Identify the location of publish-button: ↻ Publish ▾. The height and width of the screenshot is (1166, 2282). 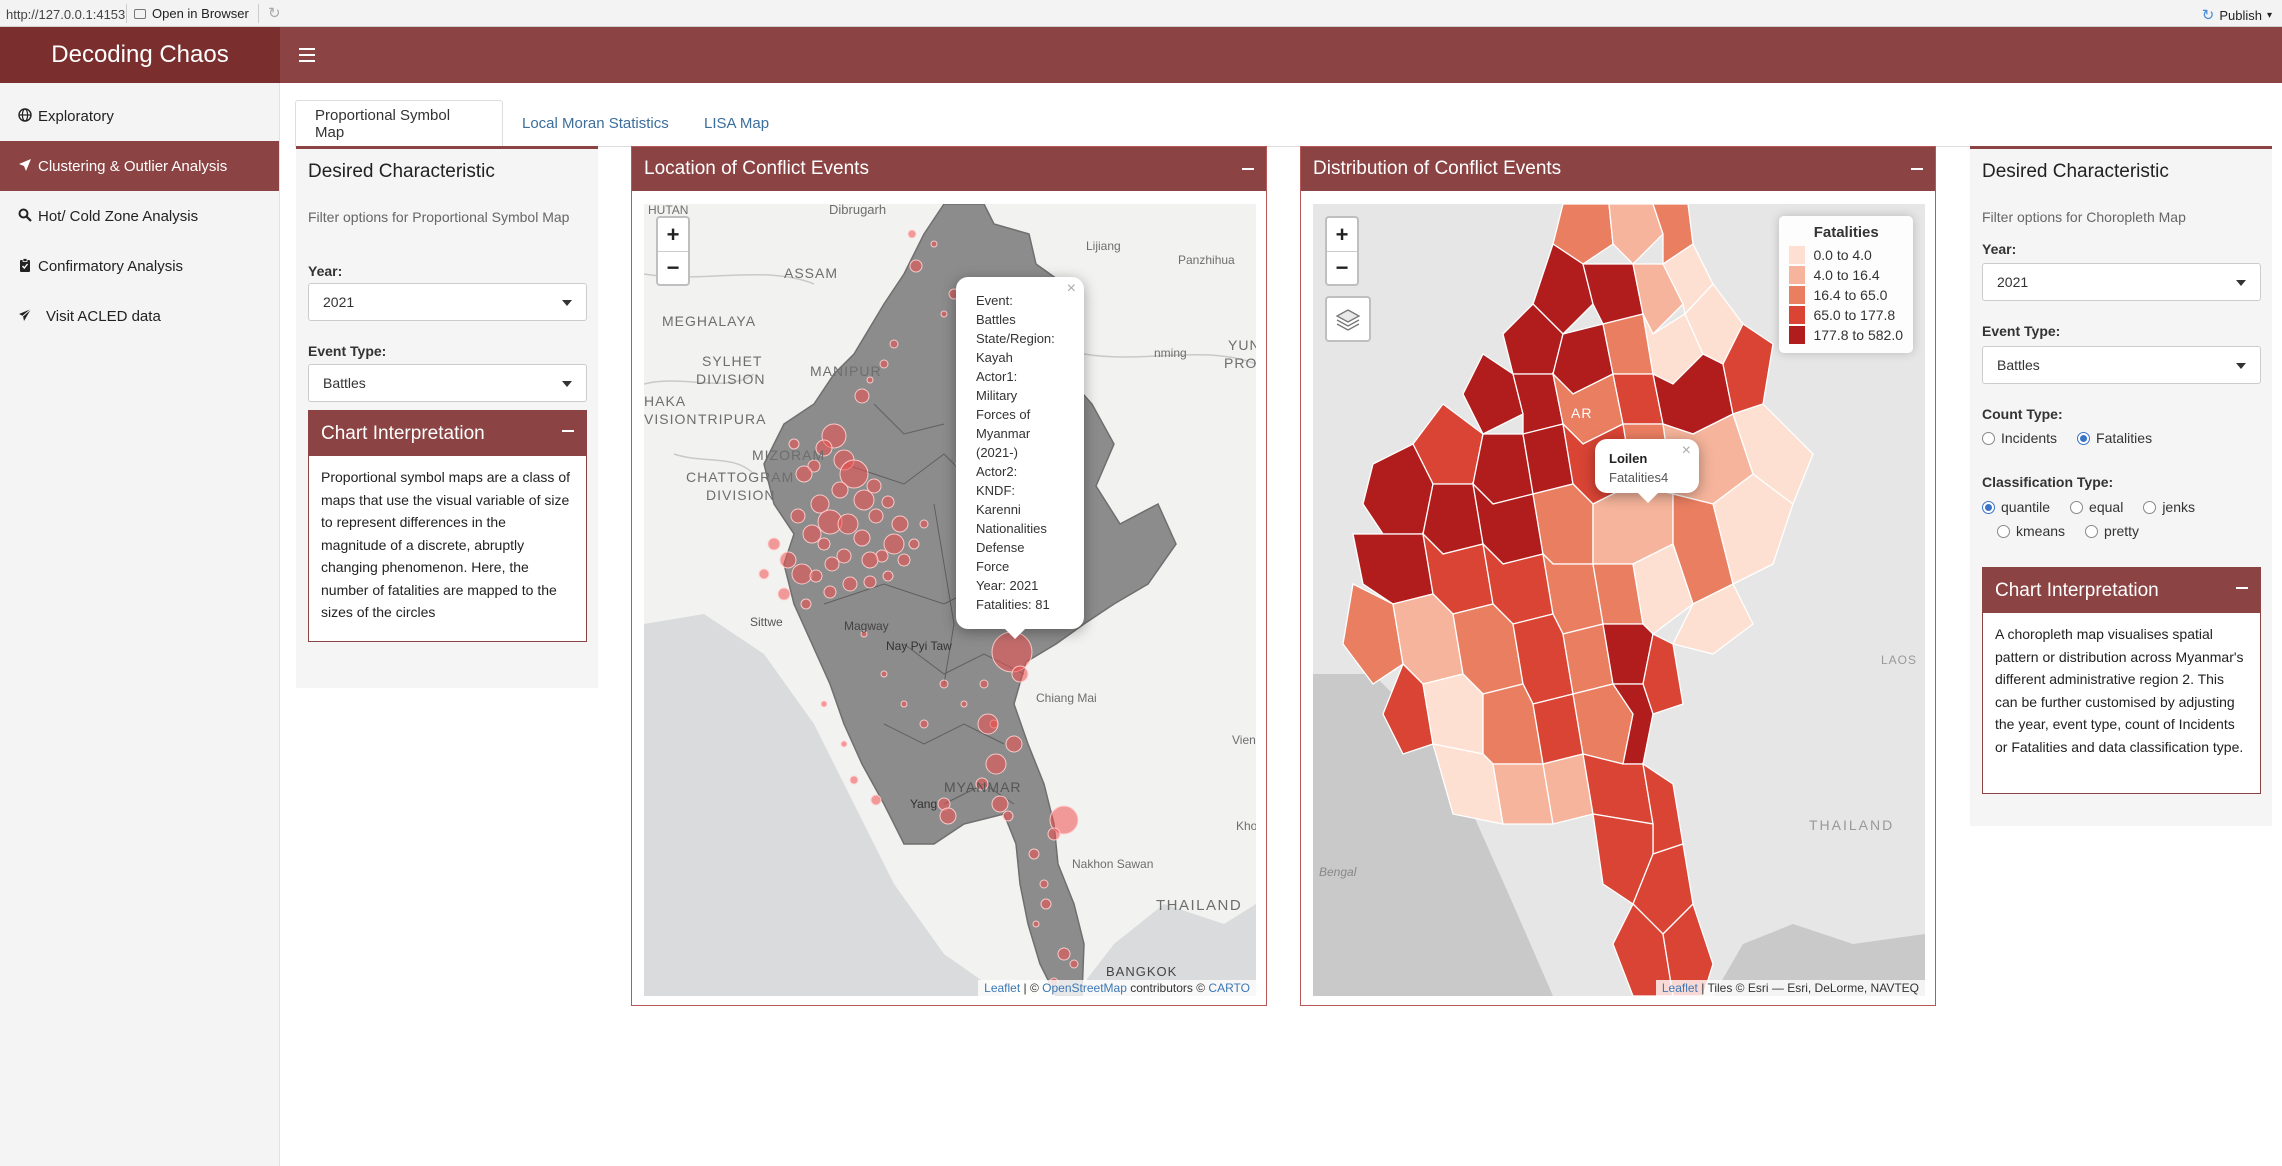
(2237, 15).